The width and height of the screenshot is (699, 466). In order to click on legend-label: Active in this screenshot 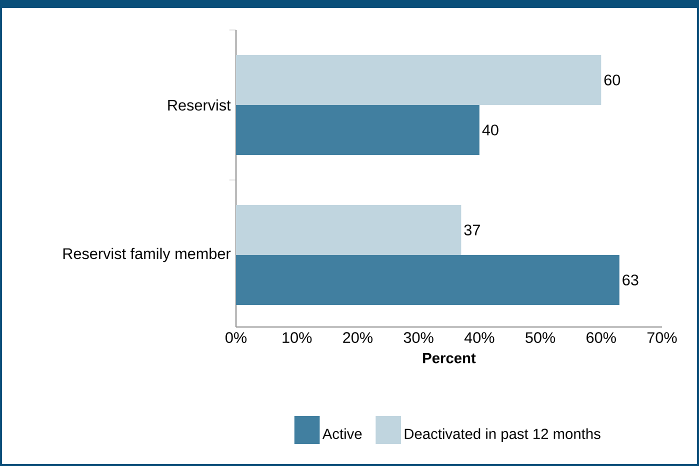, I will do `click(342, 434)`.